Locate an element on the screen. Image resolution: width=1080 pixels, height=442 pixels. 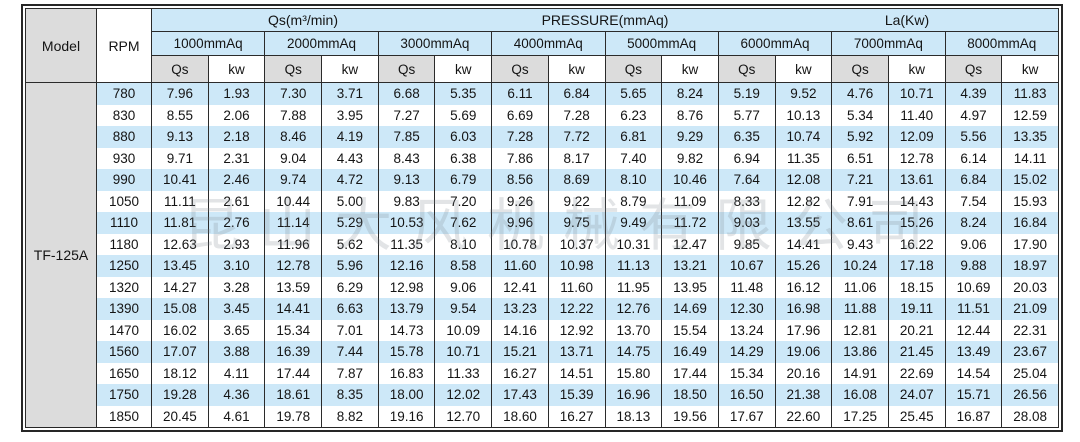
qs-value-cell: 8.33 is located at coordinates (746, 201).